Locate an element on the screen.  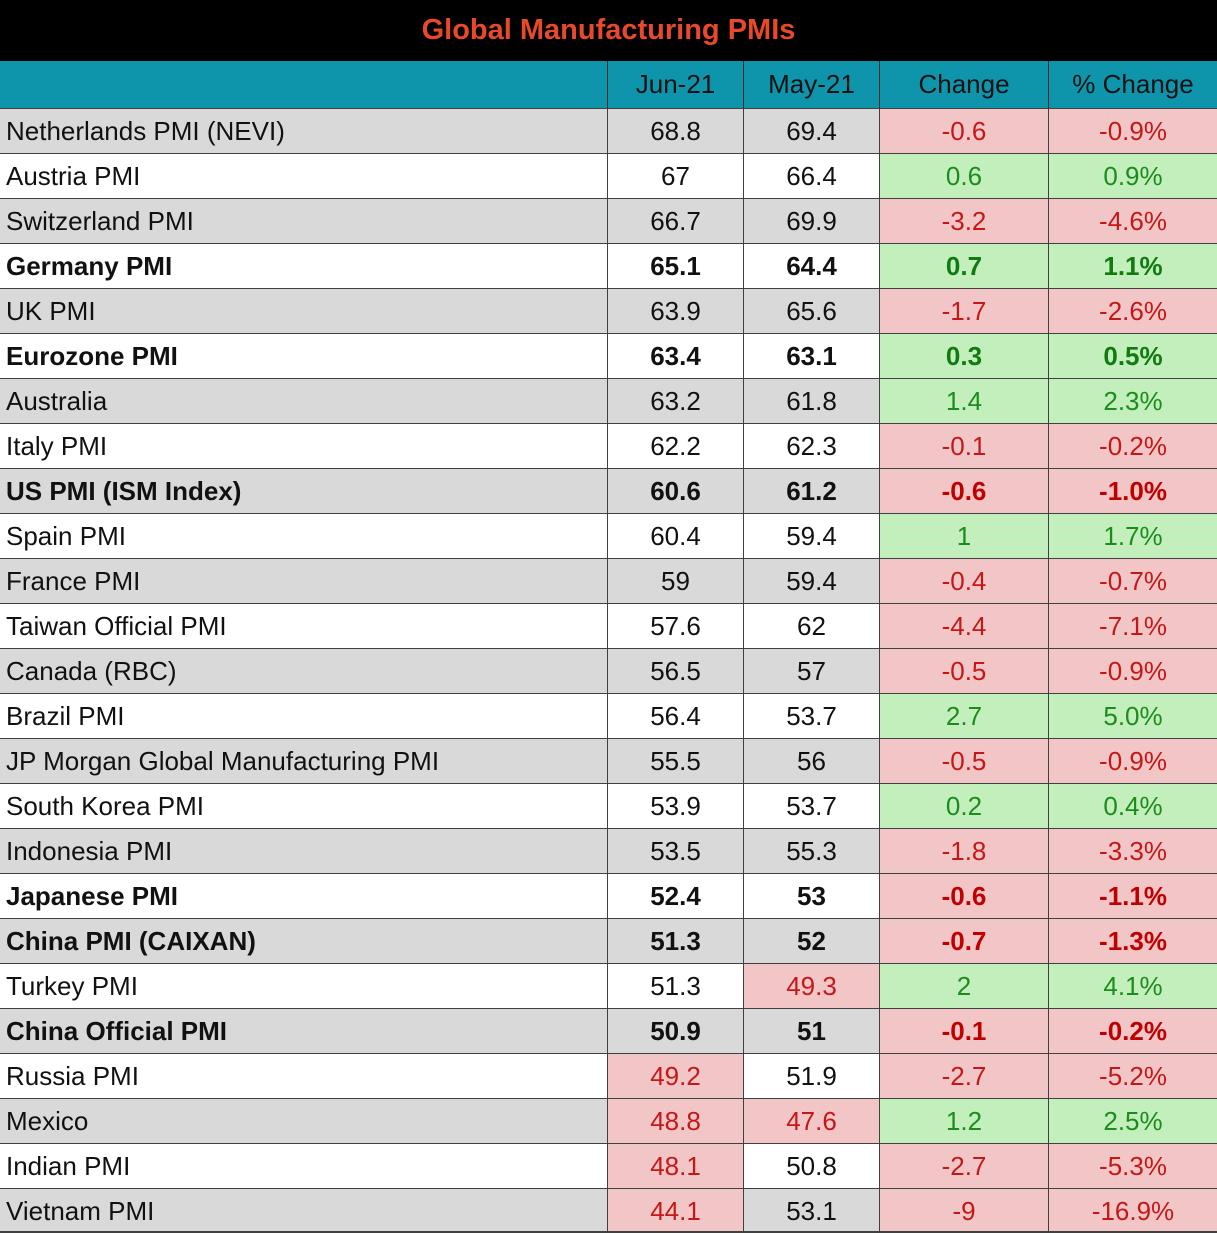
header-pct-change: % Change is located at coordinates (1132, 84).